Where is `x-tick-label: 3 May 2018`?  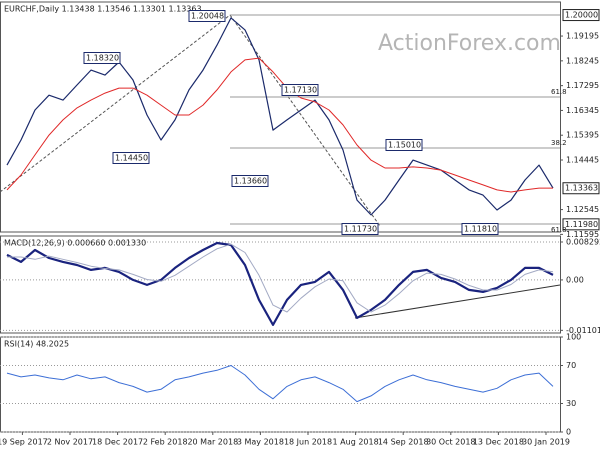
x-tick-label: 3 May 2018 is located at coordinates (260, 442).